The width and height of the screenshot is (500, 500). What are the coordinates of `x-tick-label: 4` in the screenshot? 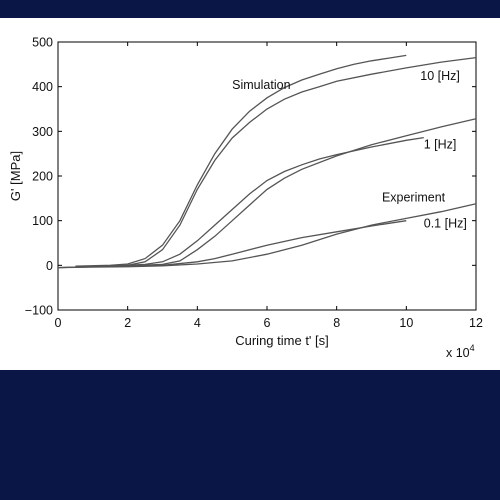 It's located at (197, 323).